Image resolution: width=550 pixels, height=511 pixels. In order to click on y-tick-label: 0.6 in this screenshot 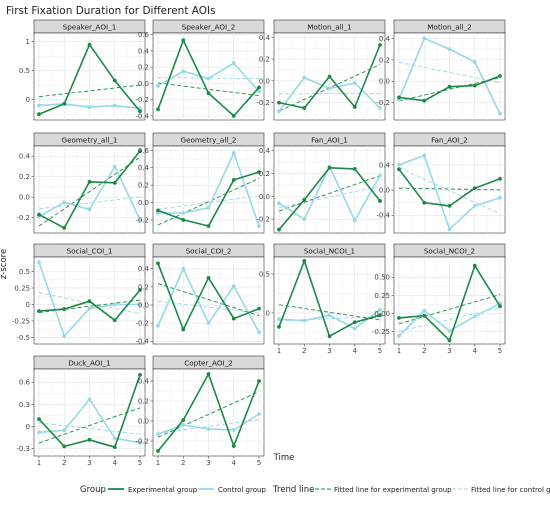, I will do `click(25, 383)`.